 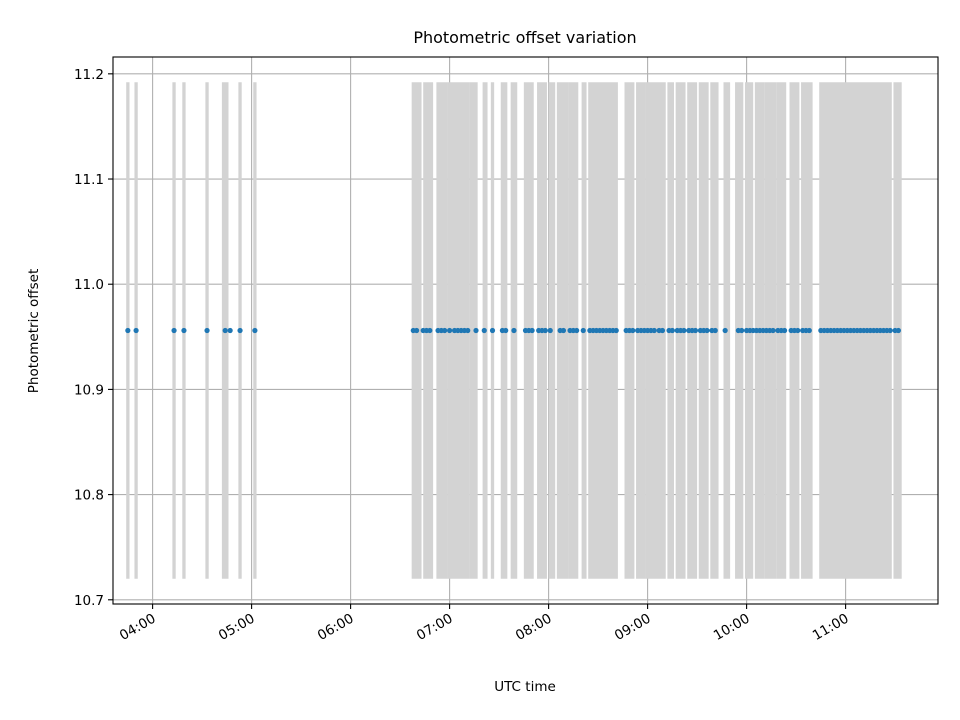 What do you see at coordinates (89, 75) in the screenshot?
I see `y-tick-label: 11.2` at bounding box center [89, 75].